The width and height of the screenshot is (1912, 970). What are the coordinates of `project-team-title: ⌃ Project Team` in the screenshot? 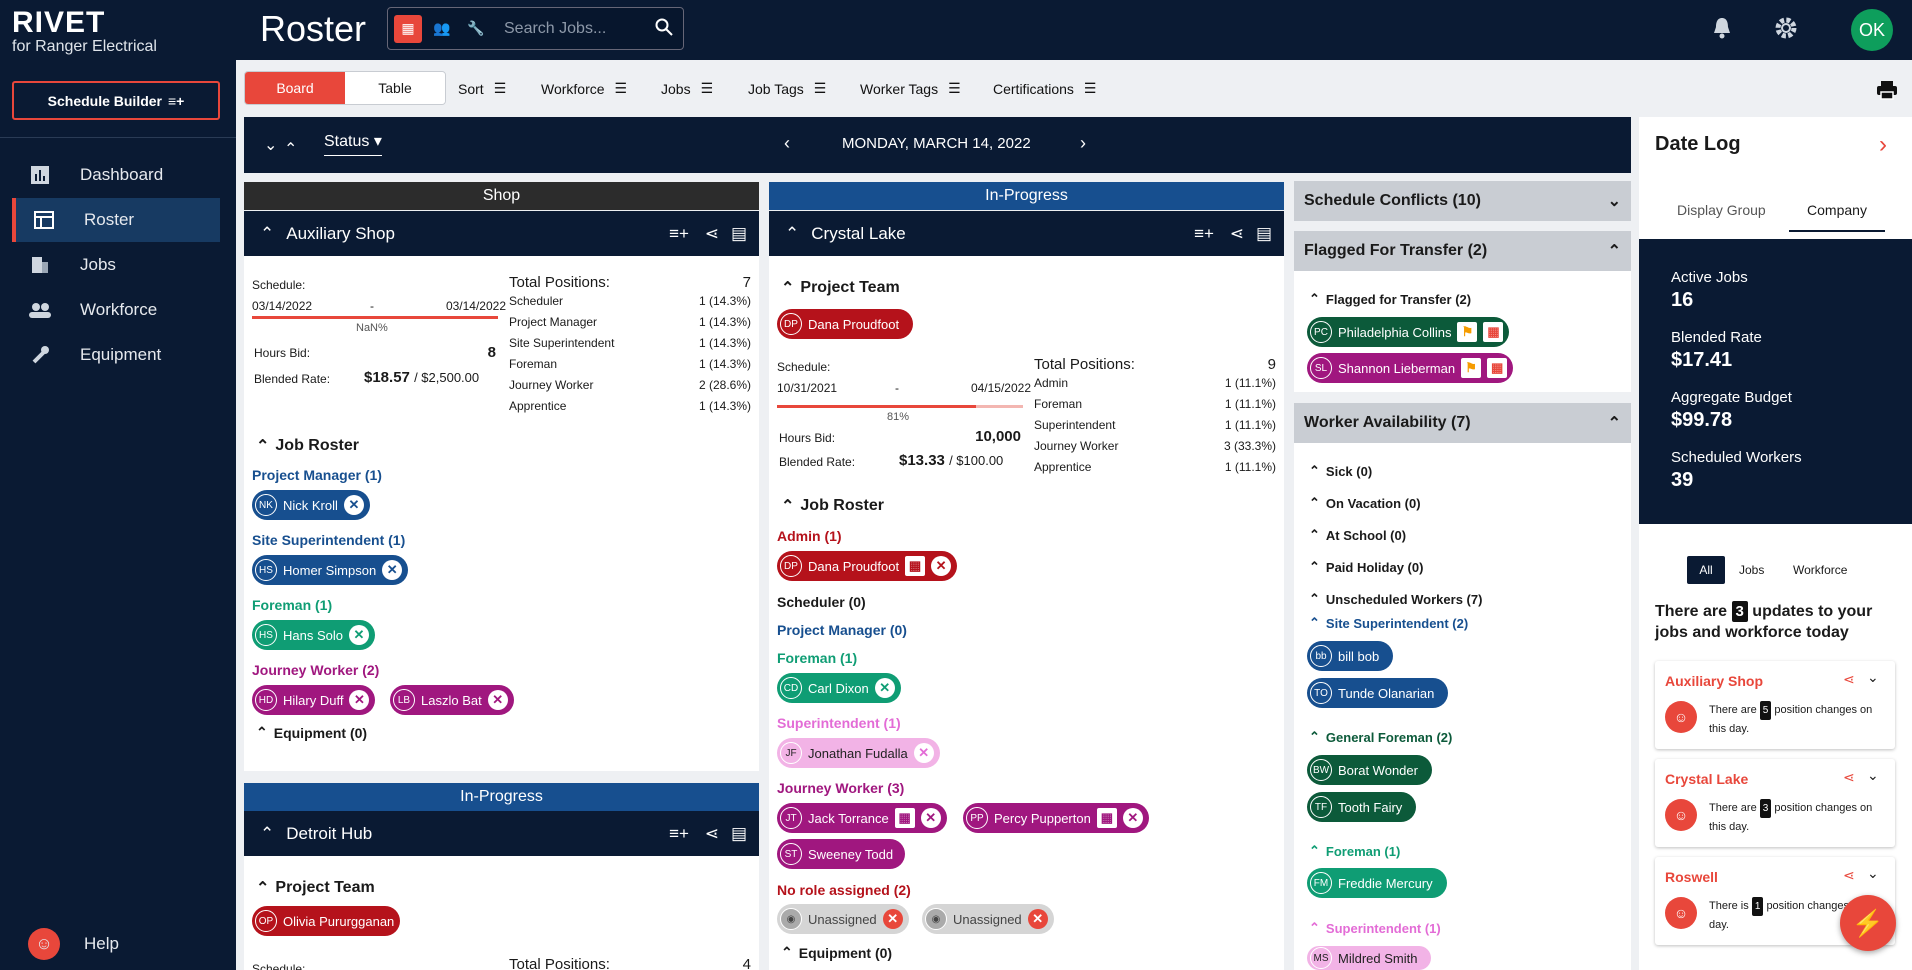 It's located at (840, 288).